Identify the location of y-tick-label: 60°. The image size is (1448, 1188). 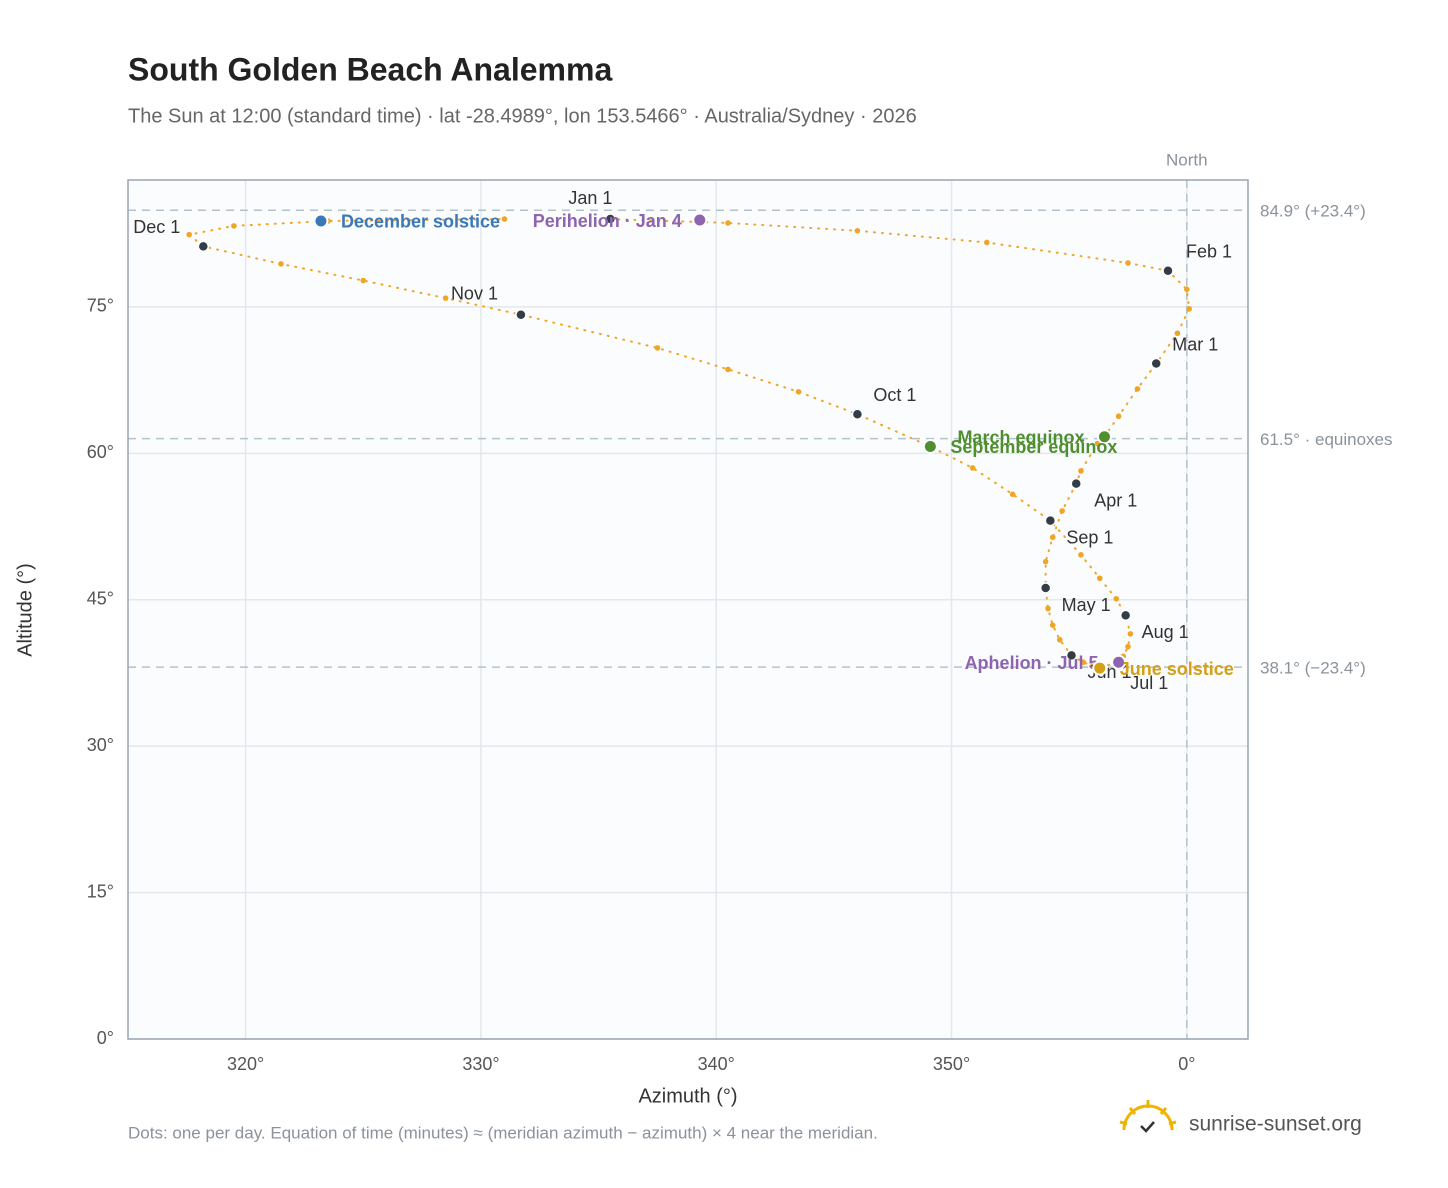
(100, 452).